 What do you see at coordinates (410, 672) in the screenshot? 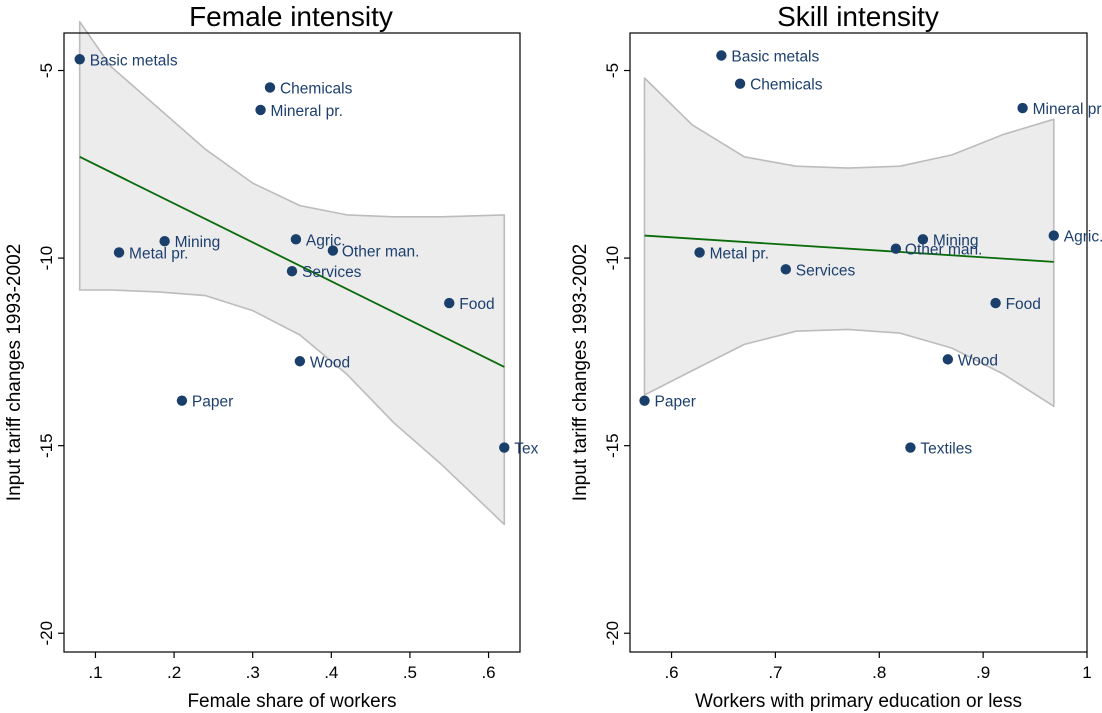
I see `x-tick-label: .5` at bounding box center [410, 672].